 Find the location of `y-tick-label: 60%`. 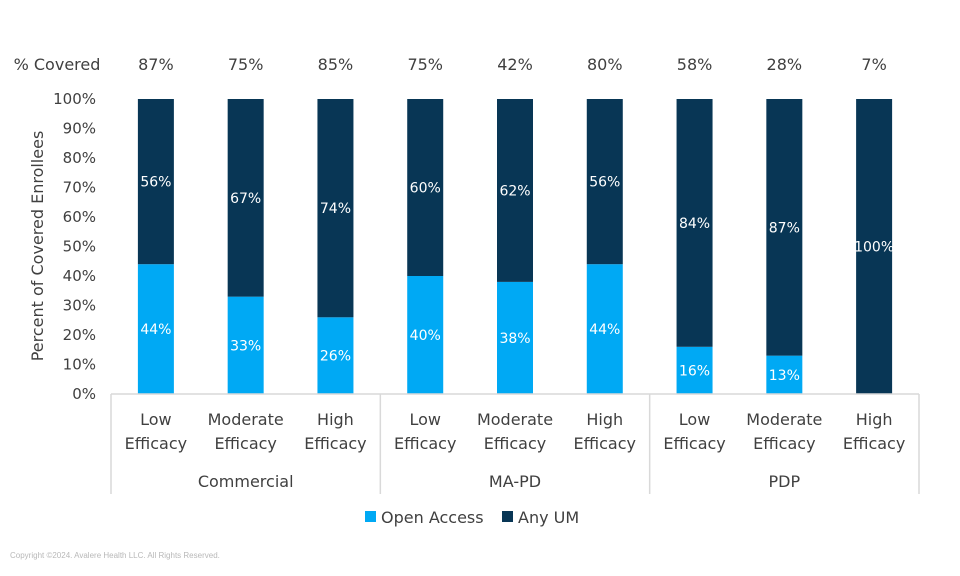

y-tick-label: 60% is located at coordinates (79, 217).